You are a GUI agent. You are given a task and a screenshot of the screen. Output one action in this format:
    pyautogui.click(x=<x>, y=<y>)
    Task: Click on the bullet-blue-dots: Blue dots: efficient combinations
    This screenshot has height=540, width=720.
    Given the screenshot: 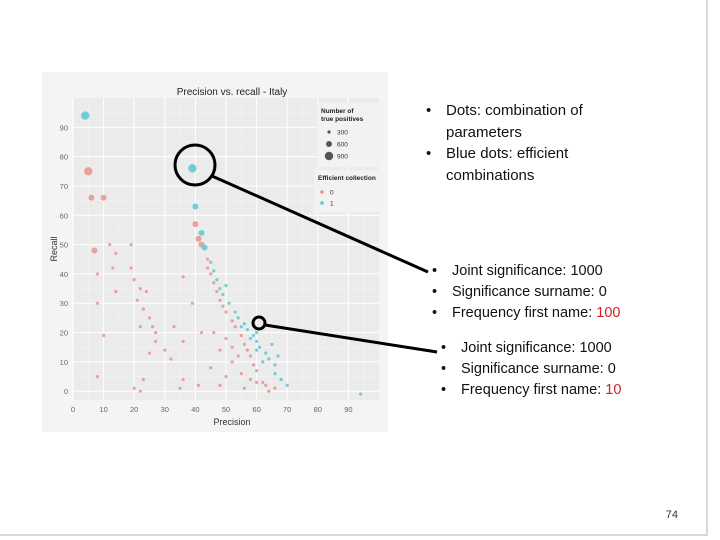 What is the action you would take?
    pyautogui.click(x=539, y=164)
    